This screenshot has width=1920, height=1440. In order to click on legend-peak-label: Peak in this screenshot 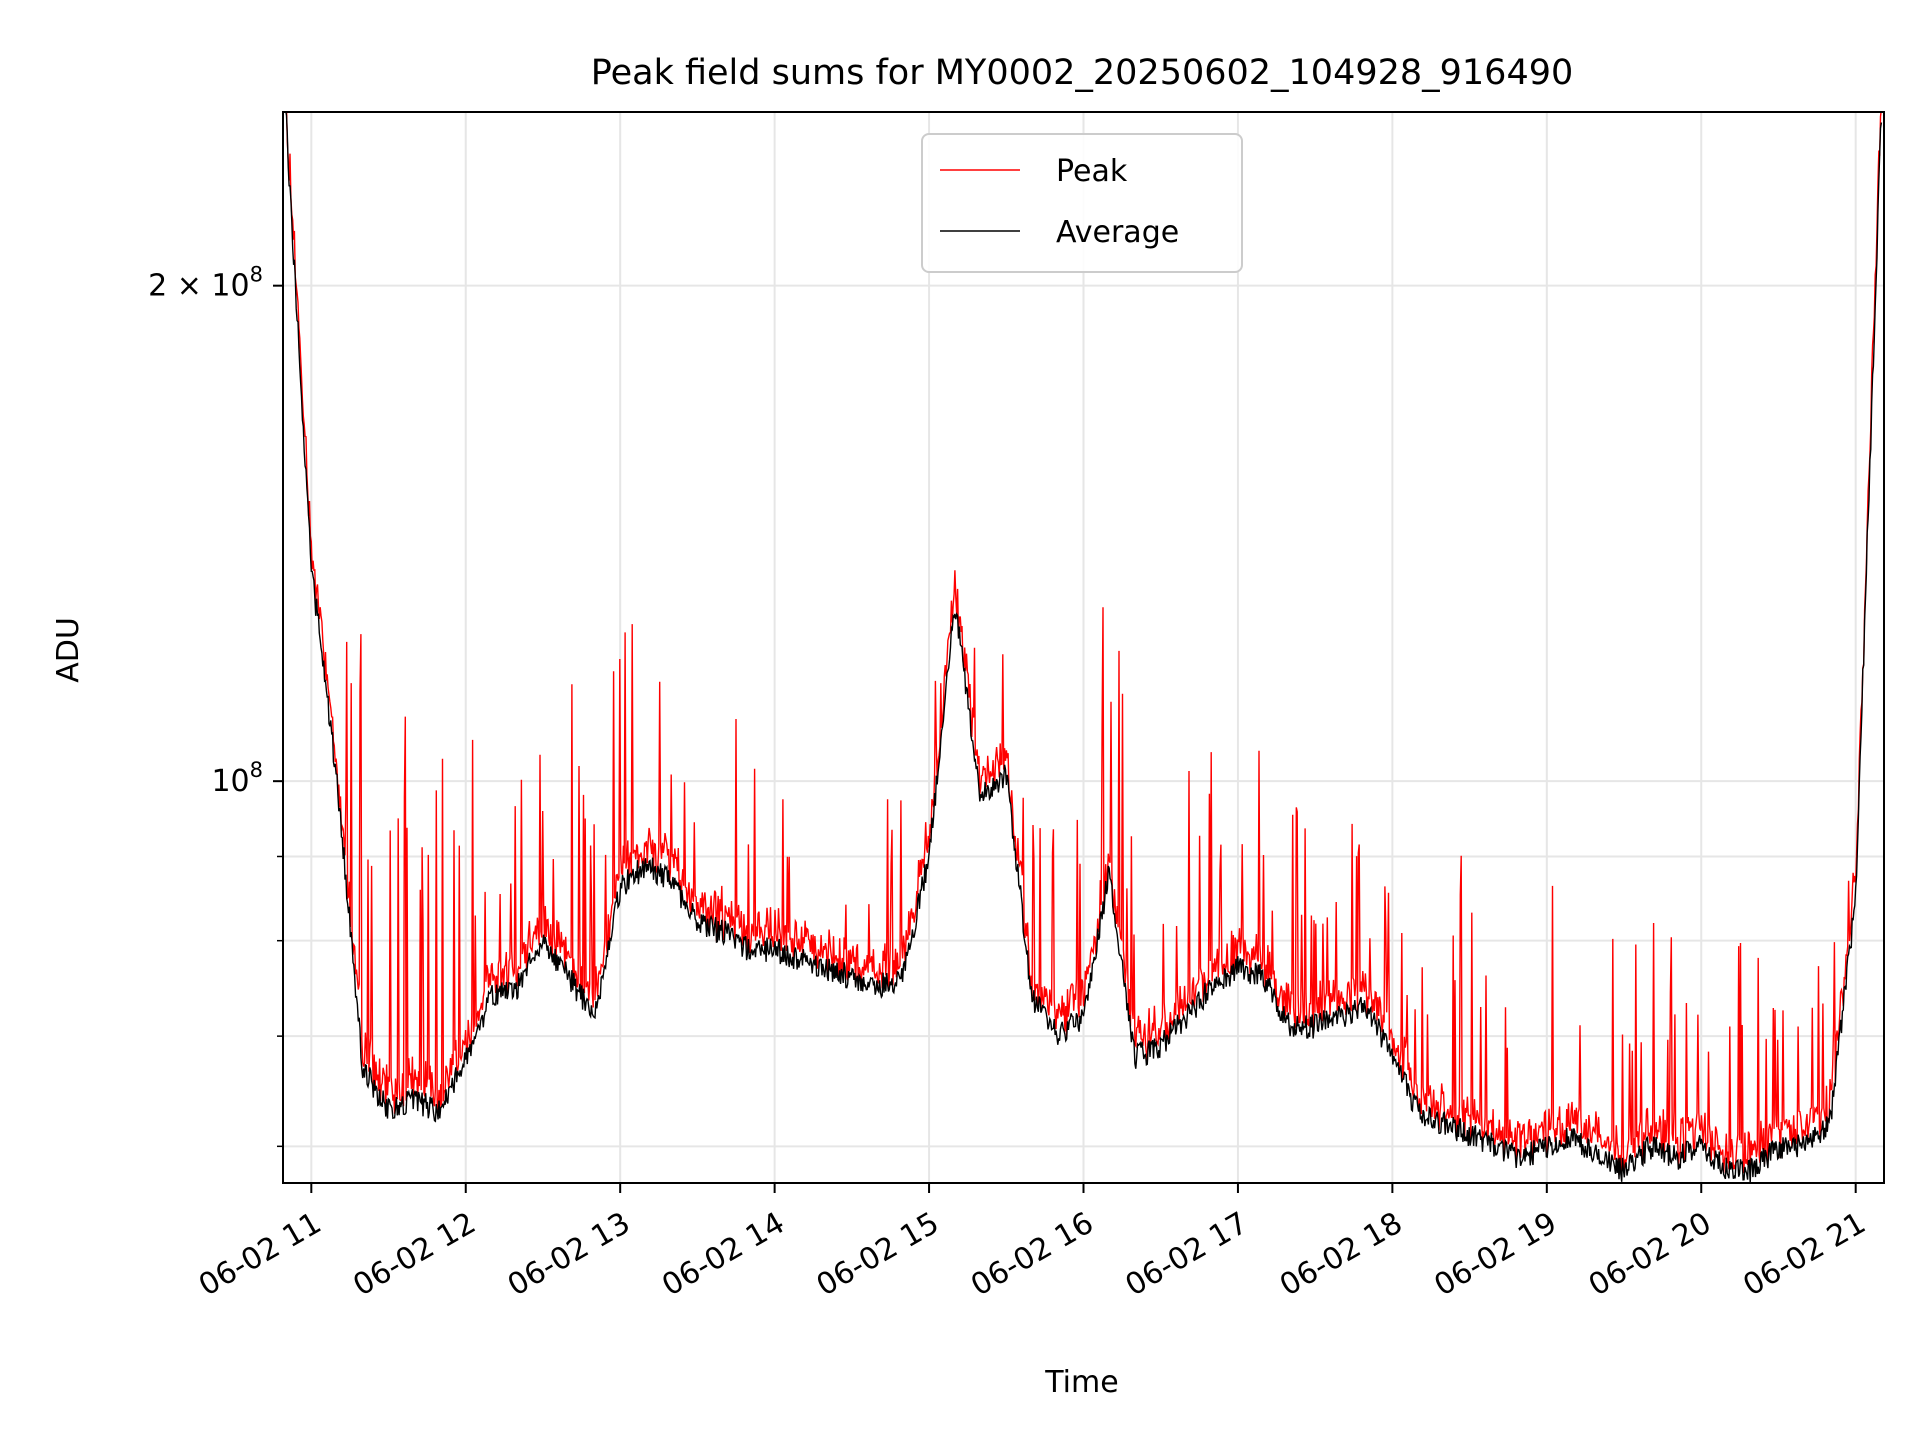, I will do `click(1092, 171)`.